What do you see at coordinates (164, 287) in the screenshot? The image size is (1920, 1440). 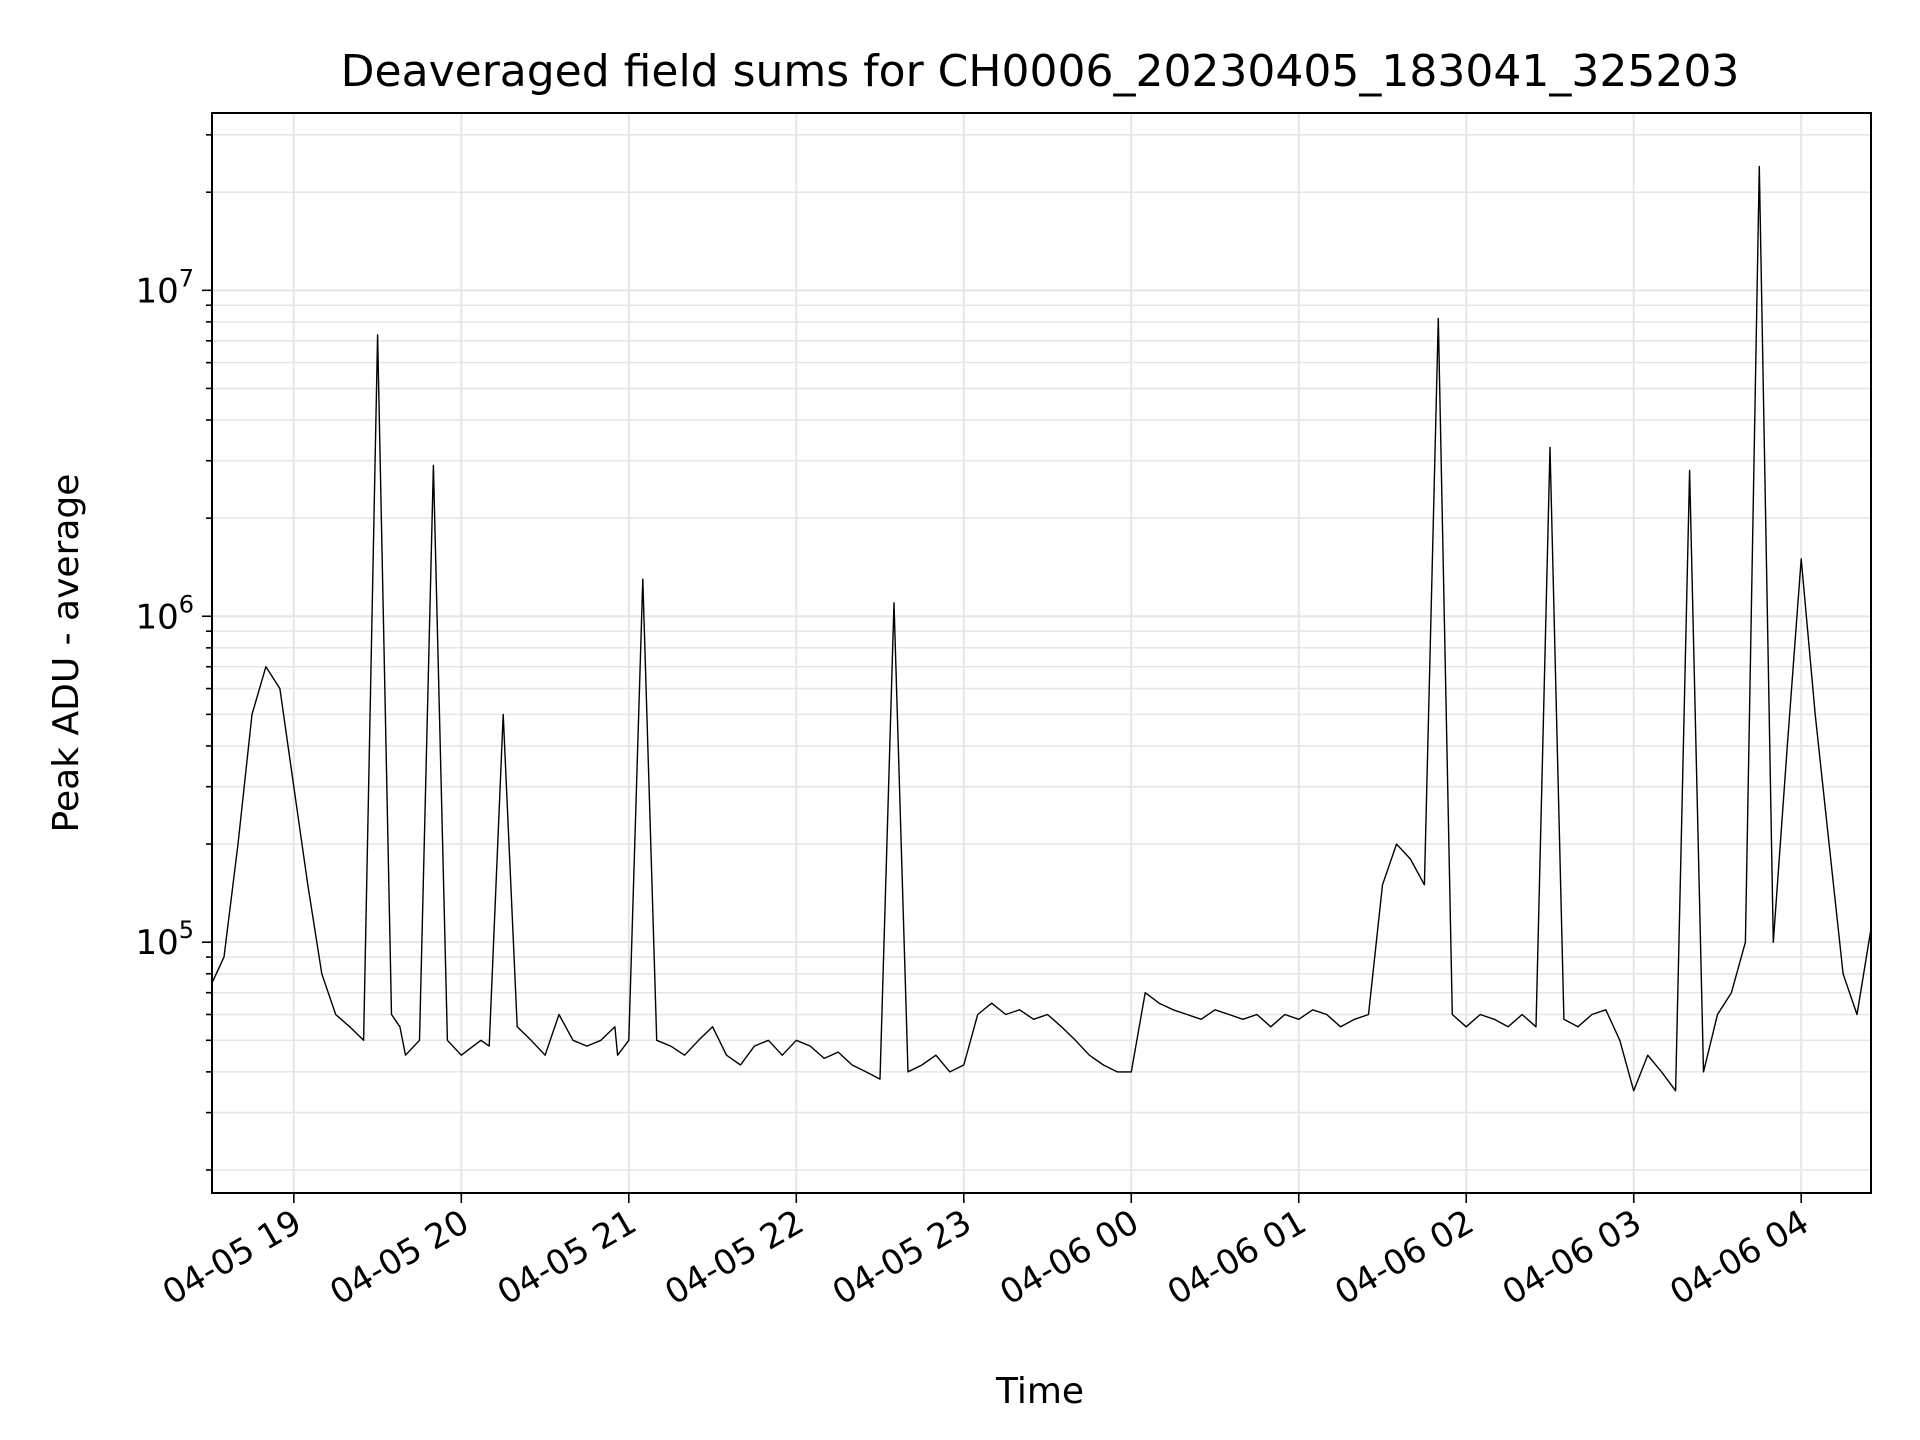 I see `y-tick-label: 10⁷` at bounding box center [164, 287].